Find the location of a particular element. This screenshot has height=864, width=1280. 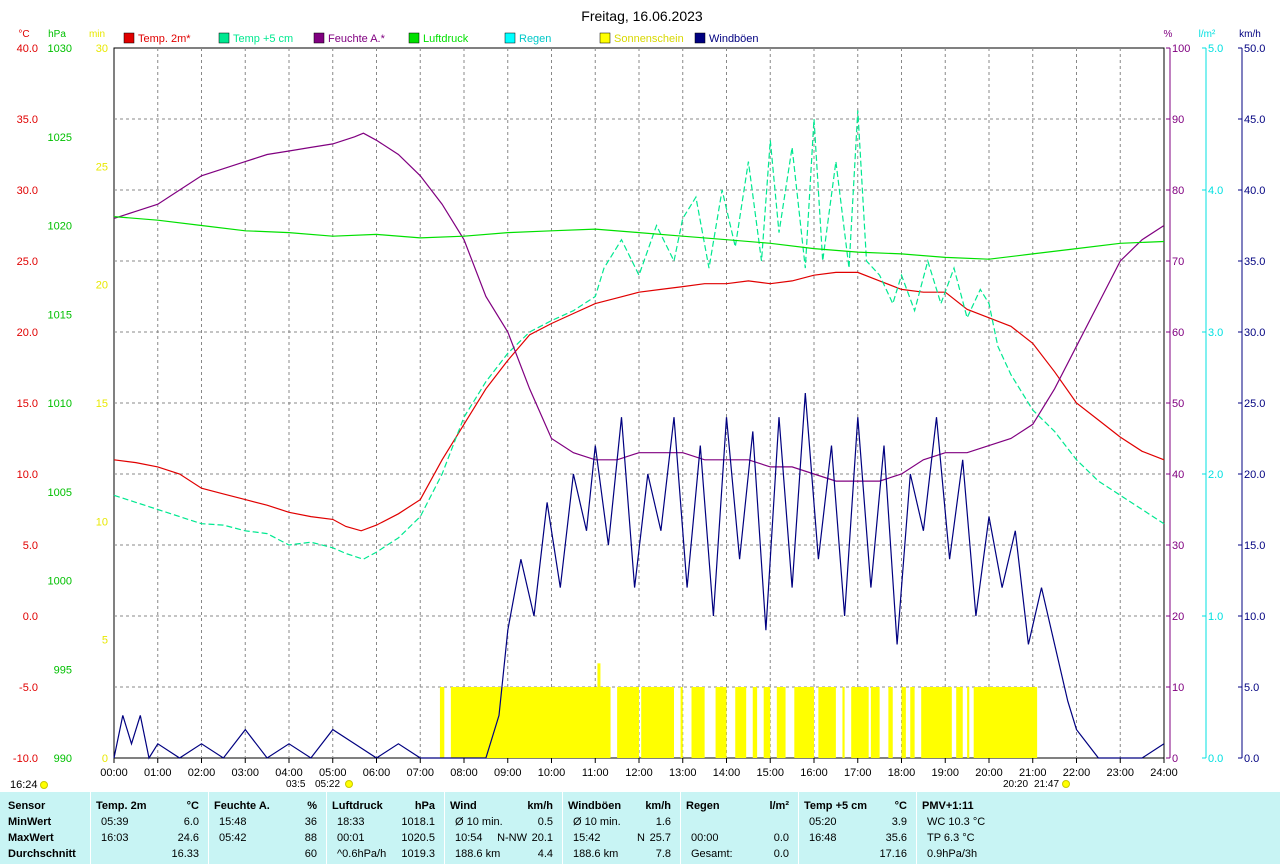

legend-label: Luftdruck is located at coordinates (446, 39).